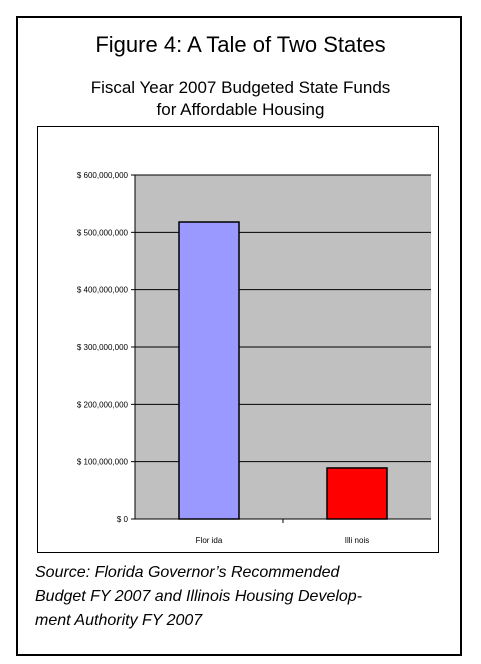  What do you see at coordinates (123, 519) in the screenshot?
I see `y-tick-label-0: $ 0` at bounding box center [123, 519].